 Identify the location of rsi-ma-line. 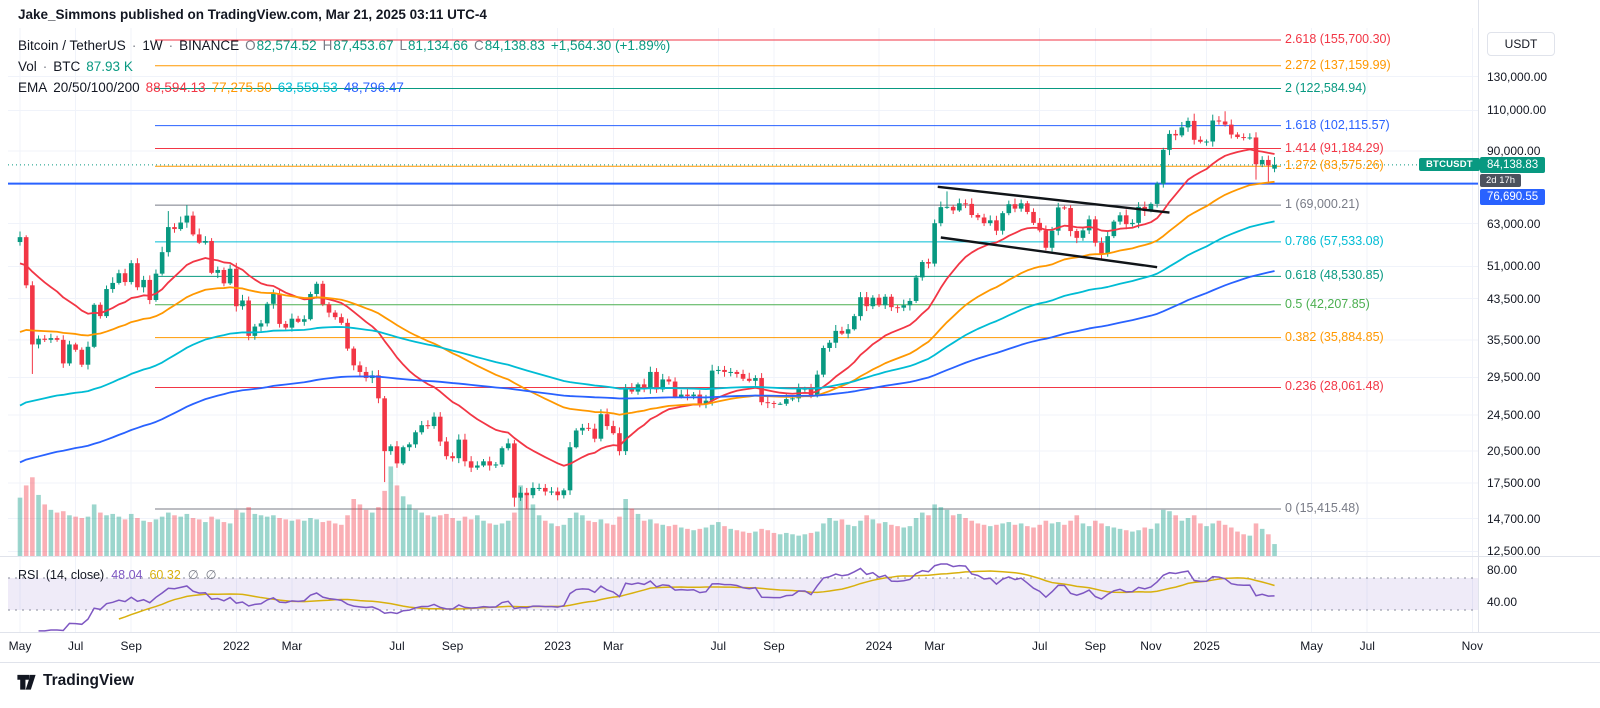
(696, 595).